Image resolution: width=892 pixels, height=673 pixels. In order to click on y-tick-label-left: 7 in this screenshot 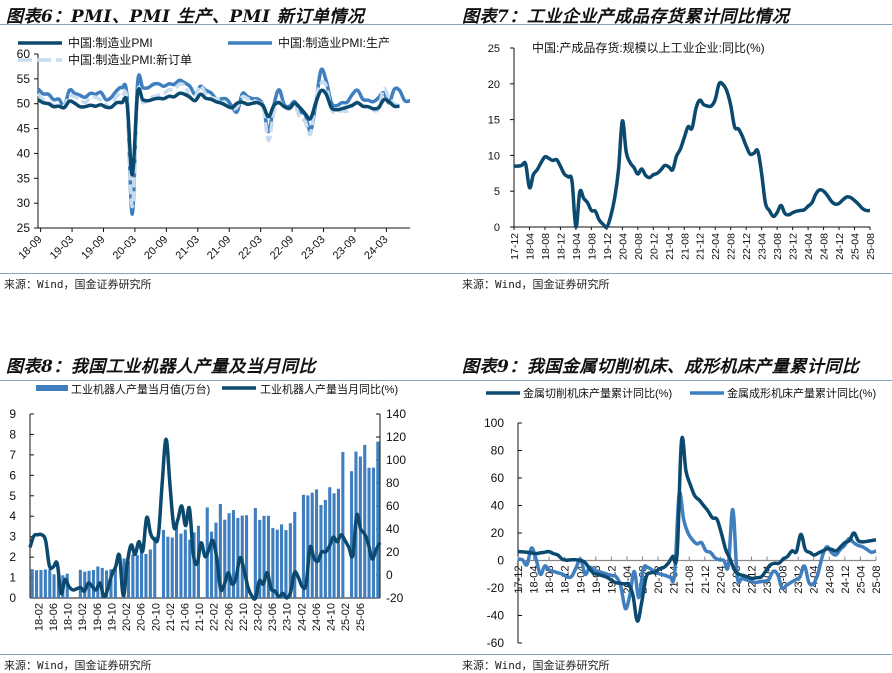, I will do `click(12, 455)`.